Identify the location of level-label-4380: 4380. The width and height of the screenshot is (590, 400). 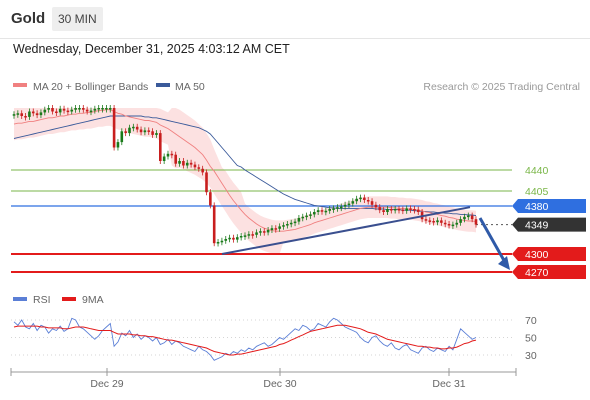
(537, 207).